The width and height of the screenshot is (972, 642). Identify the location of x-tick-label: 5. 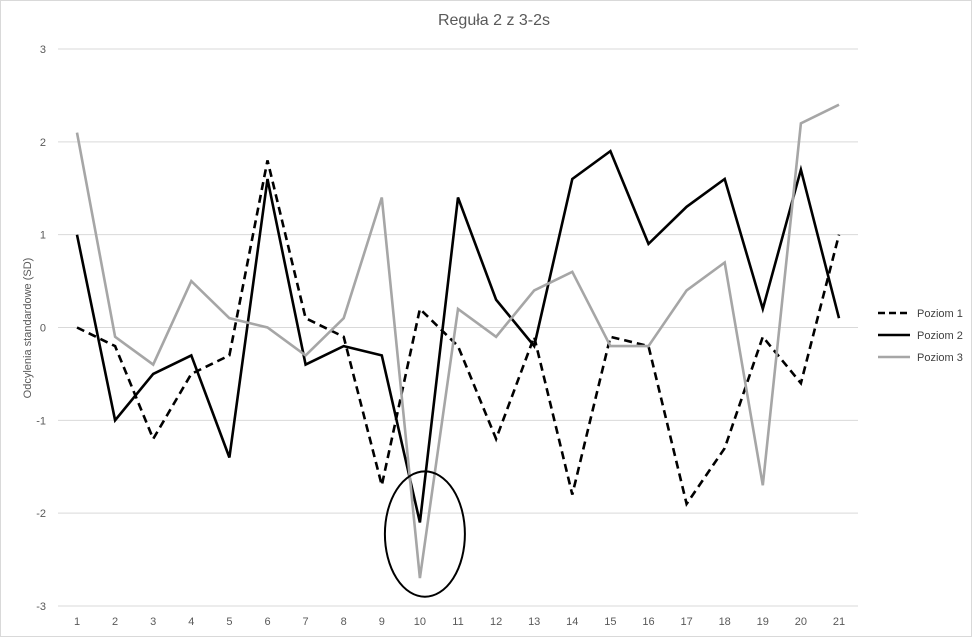
(229, 622).